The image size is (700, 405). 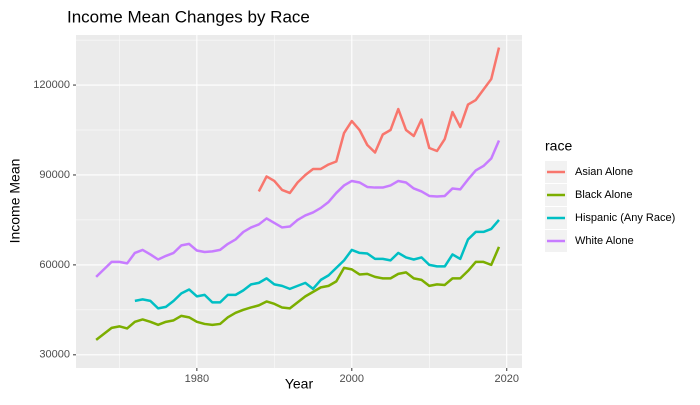 What do you see at coordinates (604, 241) in the screenshot?
I see `legend-label: White Alone` at bounding box center [604, 241].